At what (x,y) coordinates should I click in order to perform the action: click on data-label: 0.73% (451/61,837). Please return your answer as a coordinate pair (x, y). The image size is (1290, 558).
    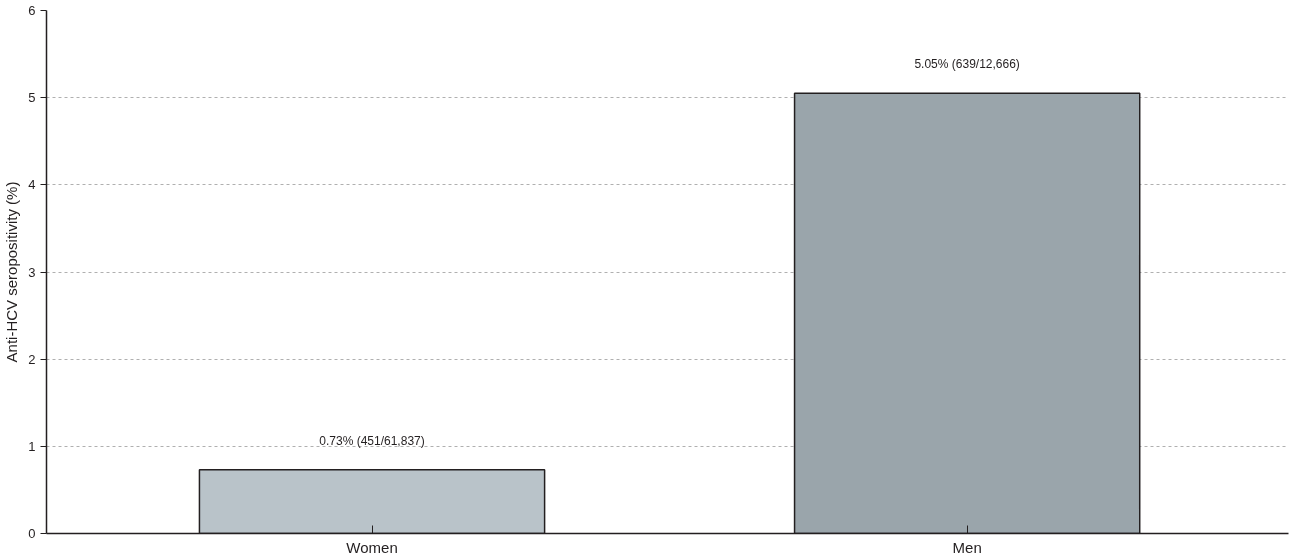
    Looking at the image, I should click on (372, 440).